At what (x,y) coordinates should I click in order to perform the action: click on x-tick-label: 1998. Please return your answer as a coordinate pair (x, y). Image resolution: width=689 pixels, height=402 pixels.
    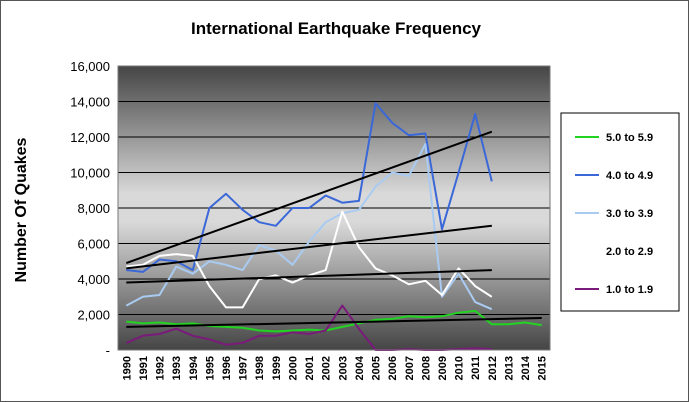
    Looking at the image, I should click on (260, 368).